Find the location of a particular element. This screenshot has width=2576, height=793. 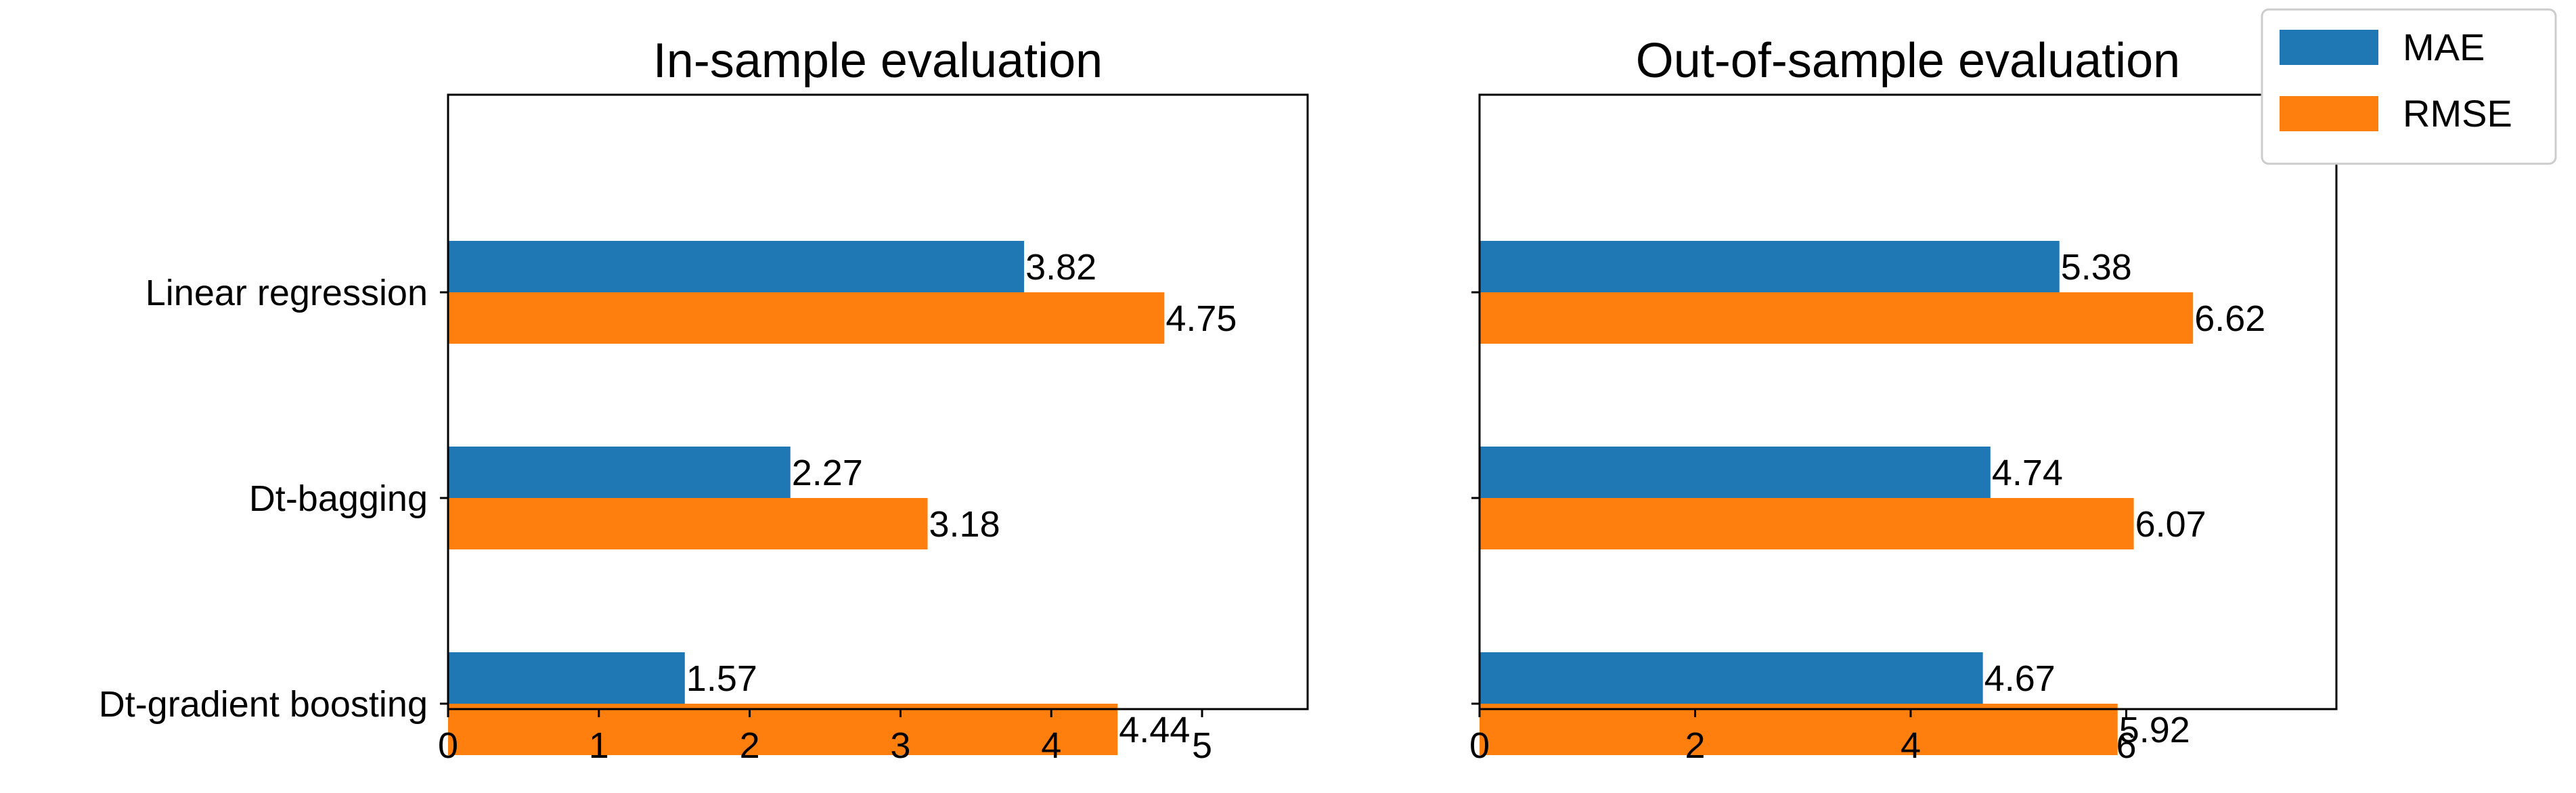

x-tick-label: 1 is located at coordinates (599, 745).